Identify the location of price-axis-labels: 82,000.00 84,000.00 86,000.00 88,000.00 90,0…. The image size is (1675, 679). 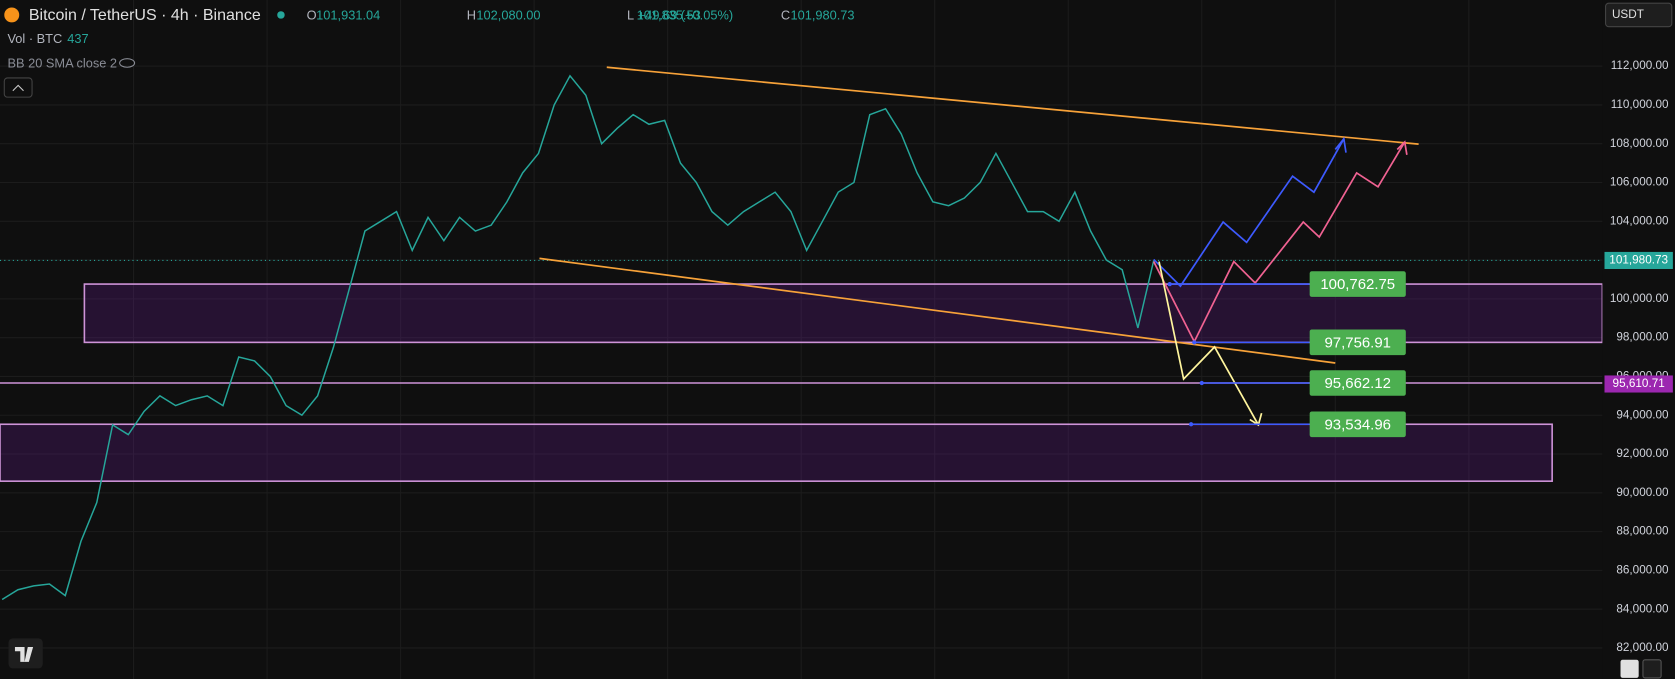
(1638, 356).